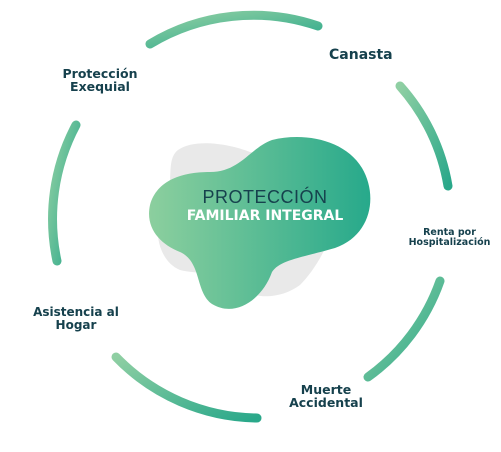  What do you see at coordinates (326, 403) in the screenshot?
I see `label-muerte-line2: Accidental` at bounding box center [326, 403].